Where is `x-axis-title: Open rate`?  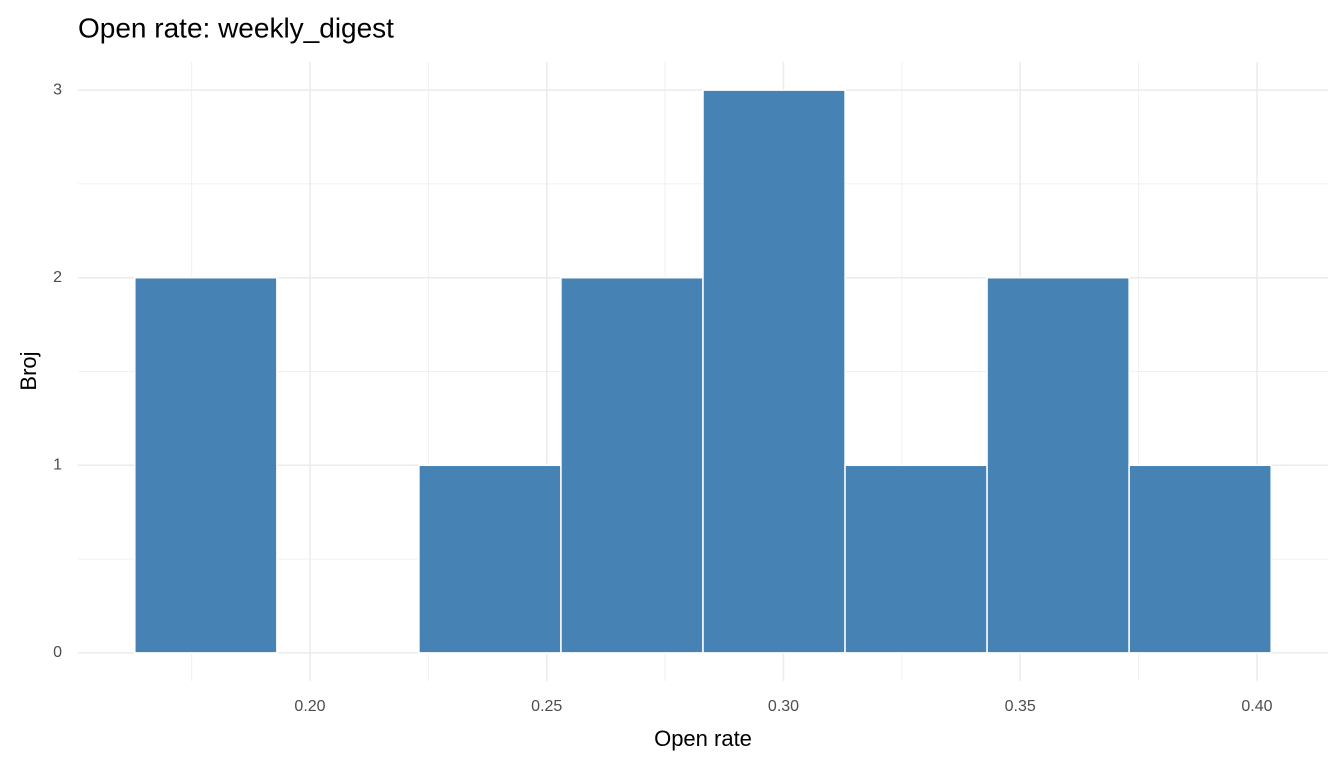 x-axis-title: Open rate is located at coordinates (703, 738).